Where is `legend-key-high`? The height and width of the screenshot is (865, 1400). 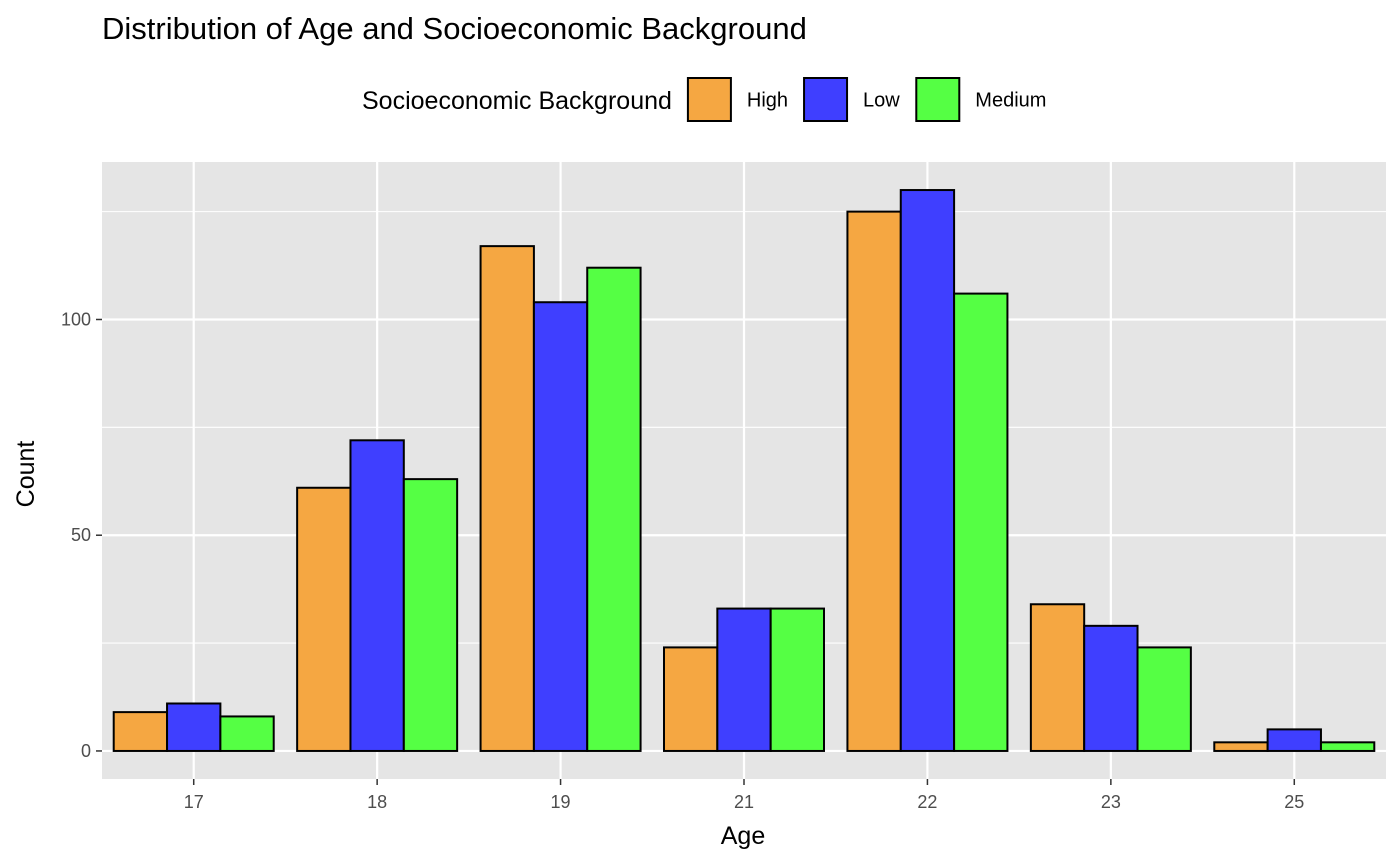 legend-key-high is located at coordinates (709, 99).